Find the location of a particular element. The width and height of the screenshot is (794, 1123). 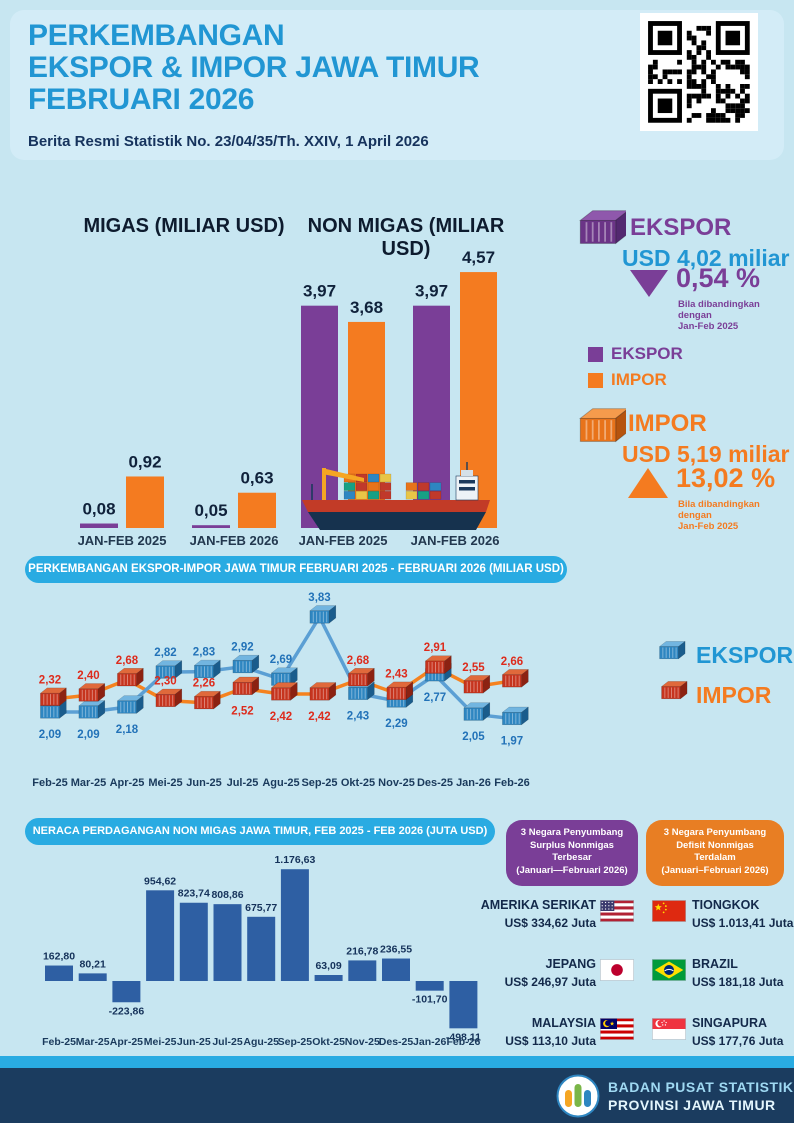

data-label: 2,18 is located at coordinates (127, 730).